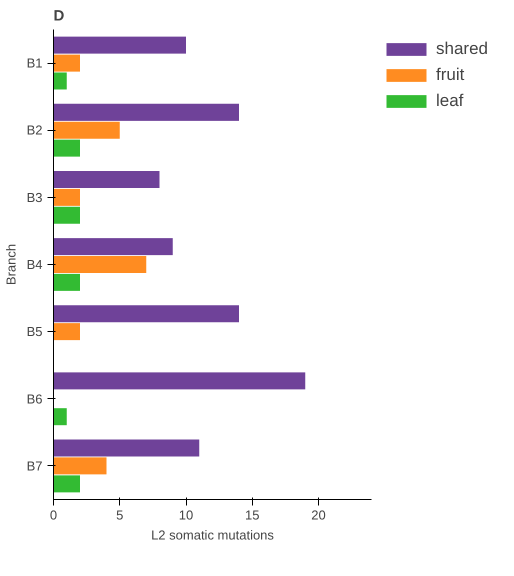  What do you see at coordinates (34, 398) in the screenshot?
I see `y-tick-label: B6` at bounding box center [34, 398].